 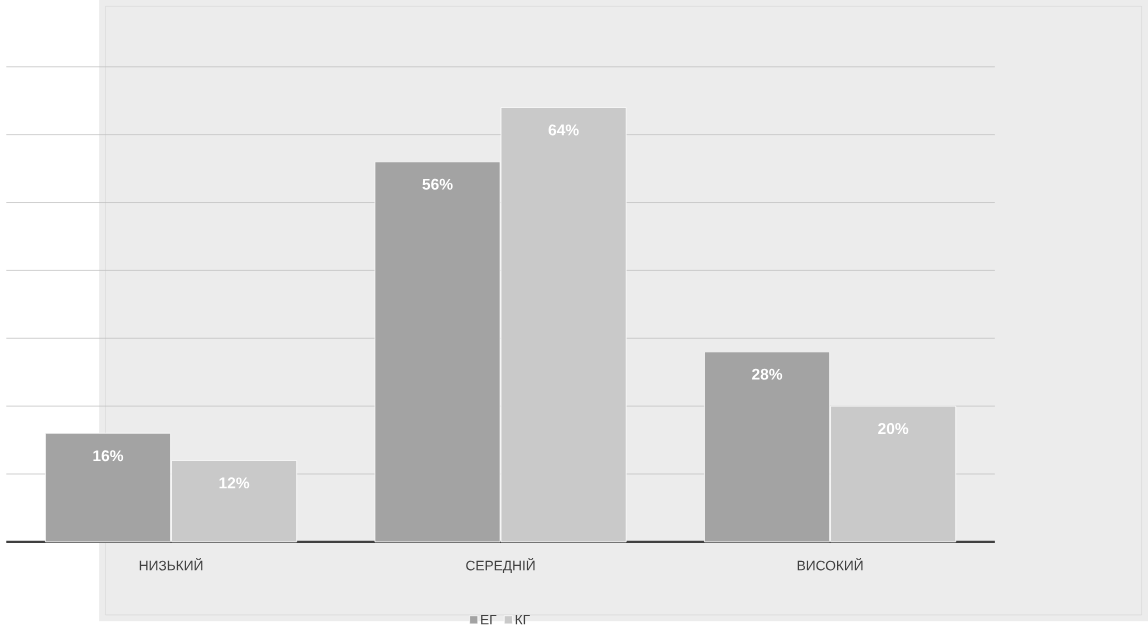 I want to click on legend-label: ЕГ, so click(x=489, y=619).